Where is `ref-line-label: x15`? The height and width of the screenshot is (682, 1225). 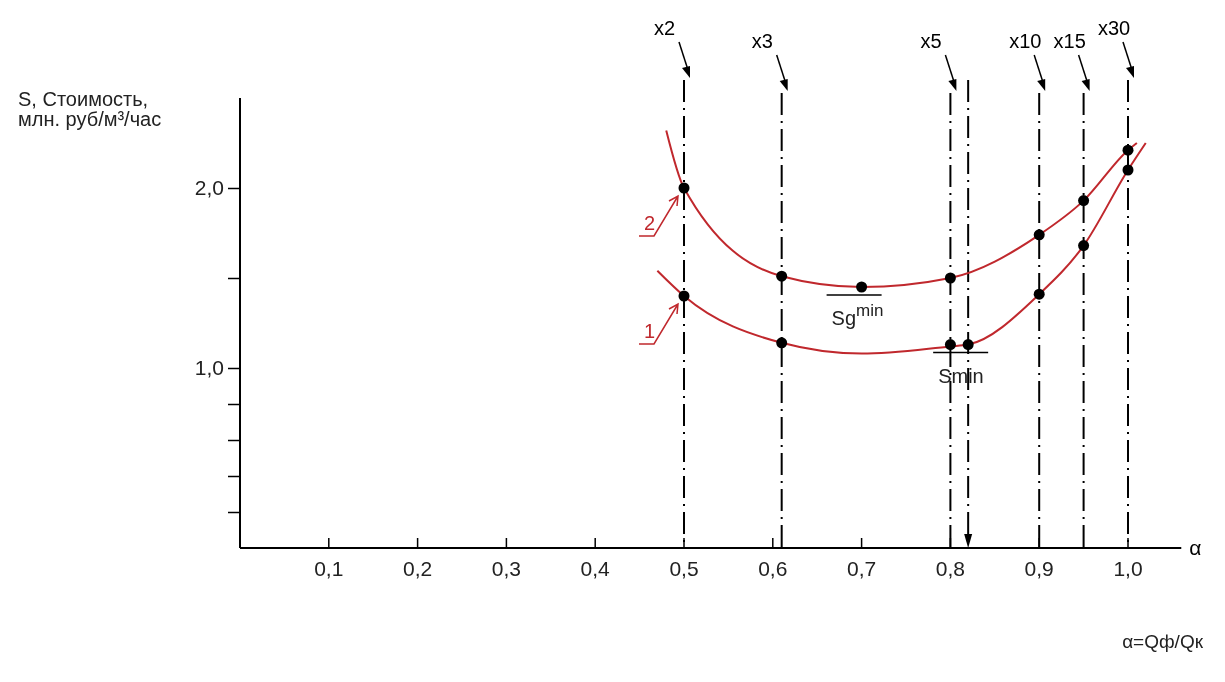 ref-line-label: x15 is located at coordinates (1069, 41).